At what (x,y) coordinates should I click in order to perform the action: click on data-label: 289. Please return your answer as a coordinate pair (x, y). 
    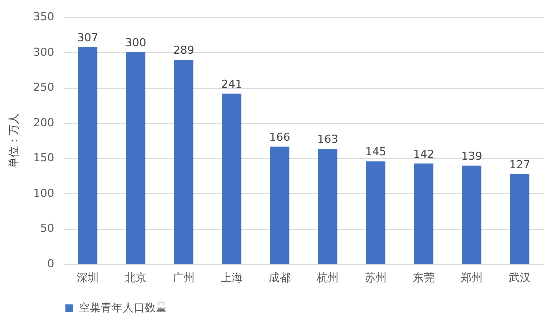
    Looking at the image, I should click on (184, 51).